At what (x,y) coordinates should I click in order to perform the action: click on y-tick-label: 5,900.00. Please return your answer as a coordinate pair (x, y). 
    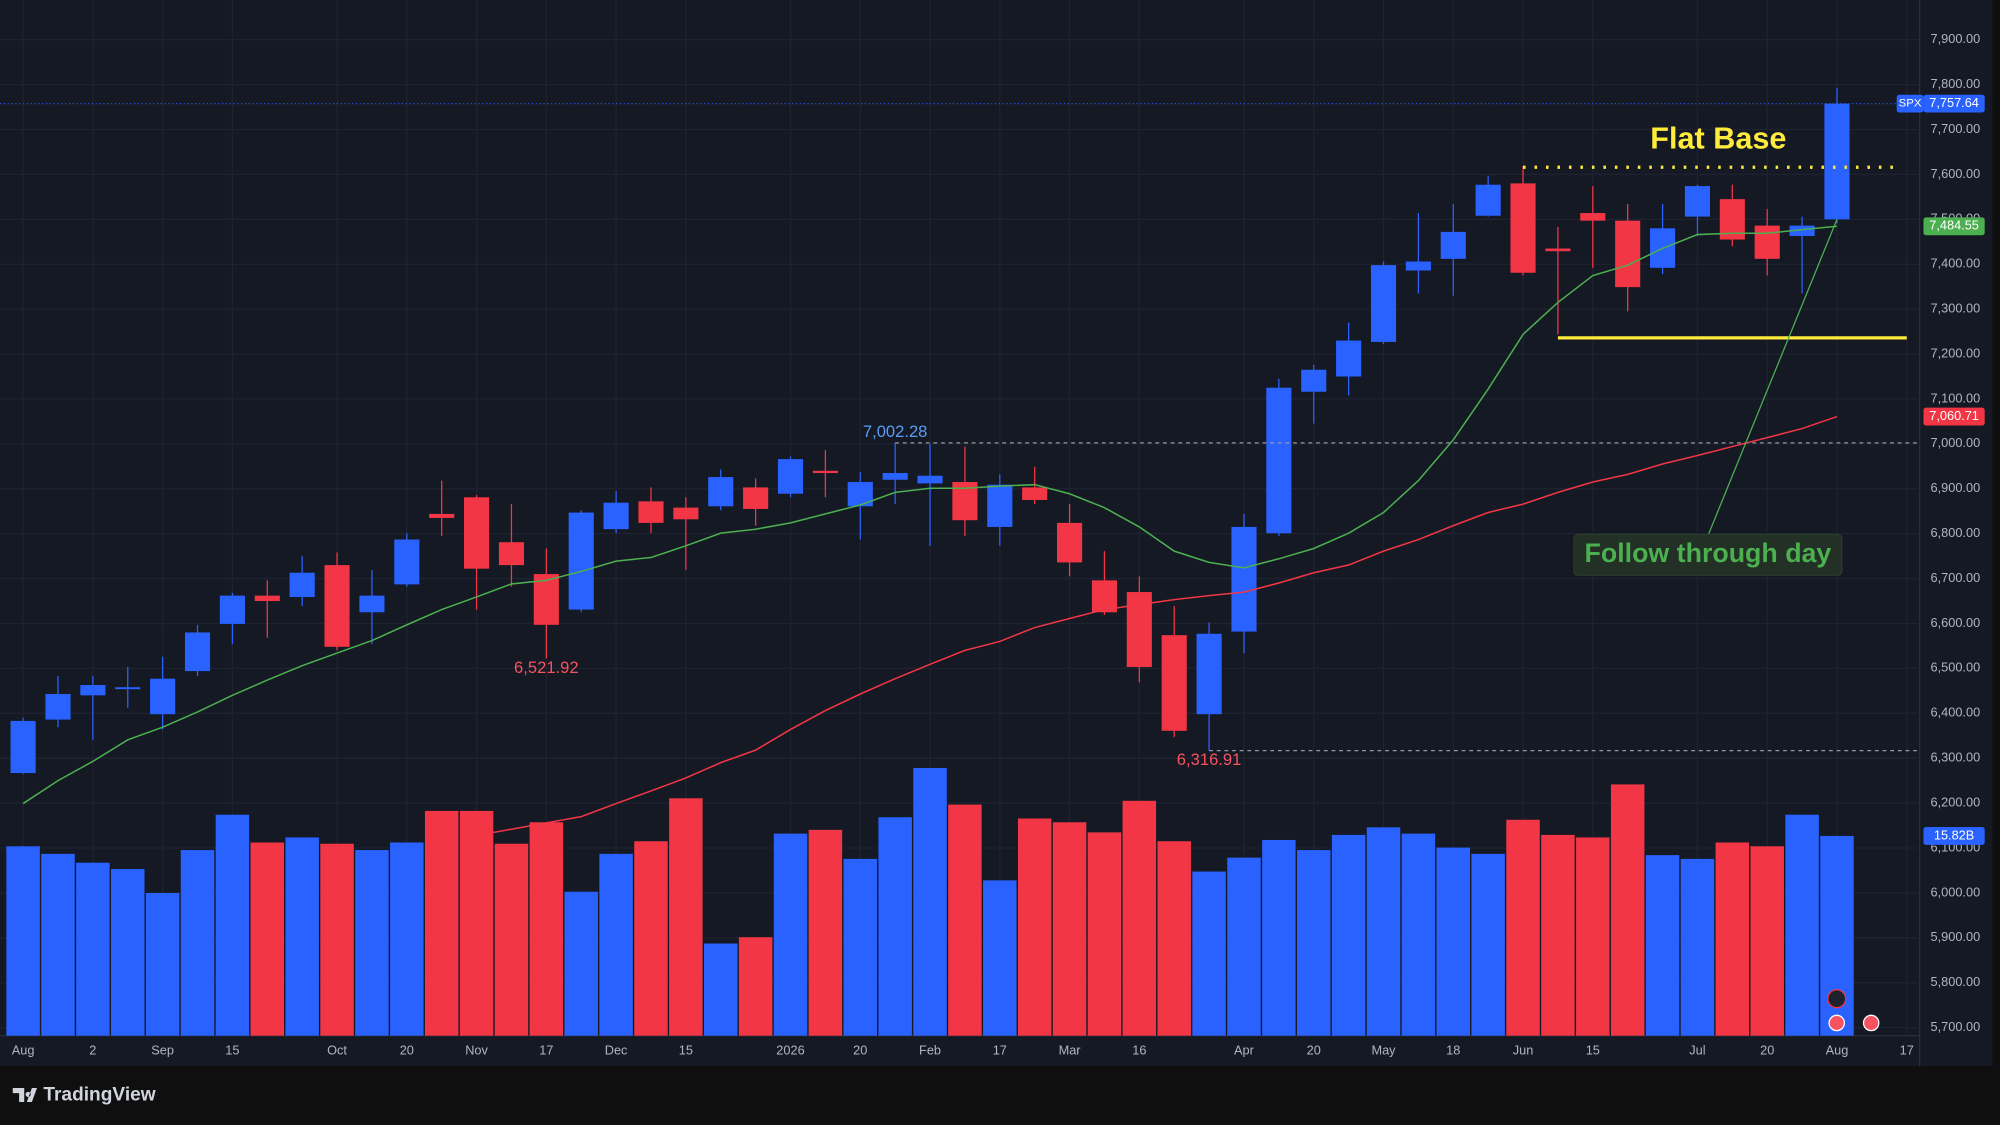
    Looking at the image, I should click on (1956, 936).